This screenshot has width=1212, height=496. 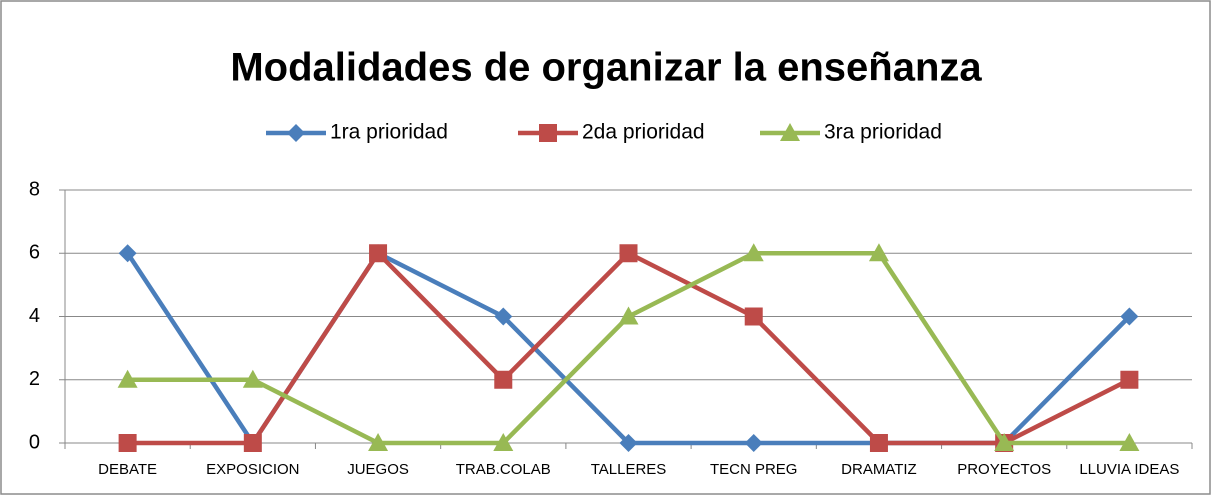 I want to click on x-tick-label: TRAB.COLAB, so click(x=503, y=469).